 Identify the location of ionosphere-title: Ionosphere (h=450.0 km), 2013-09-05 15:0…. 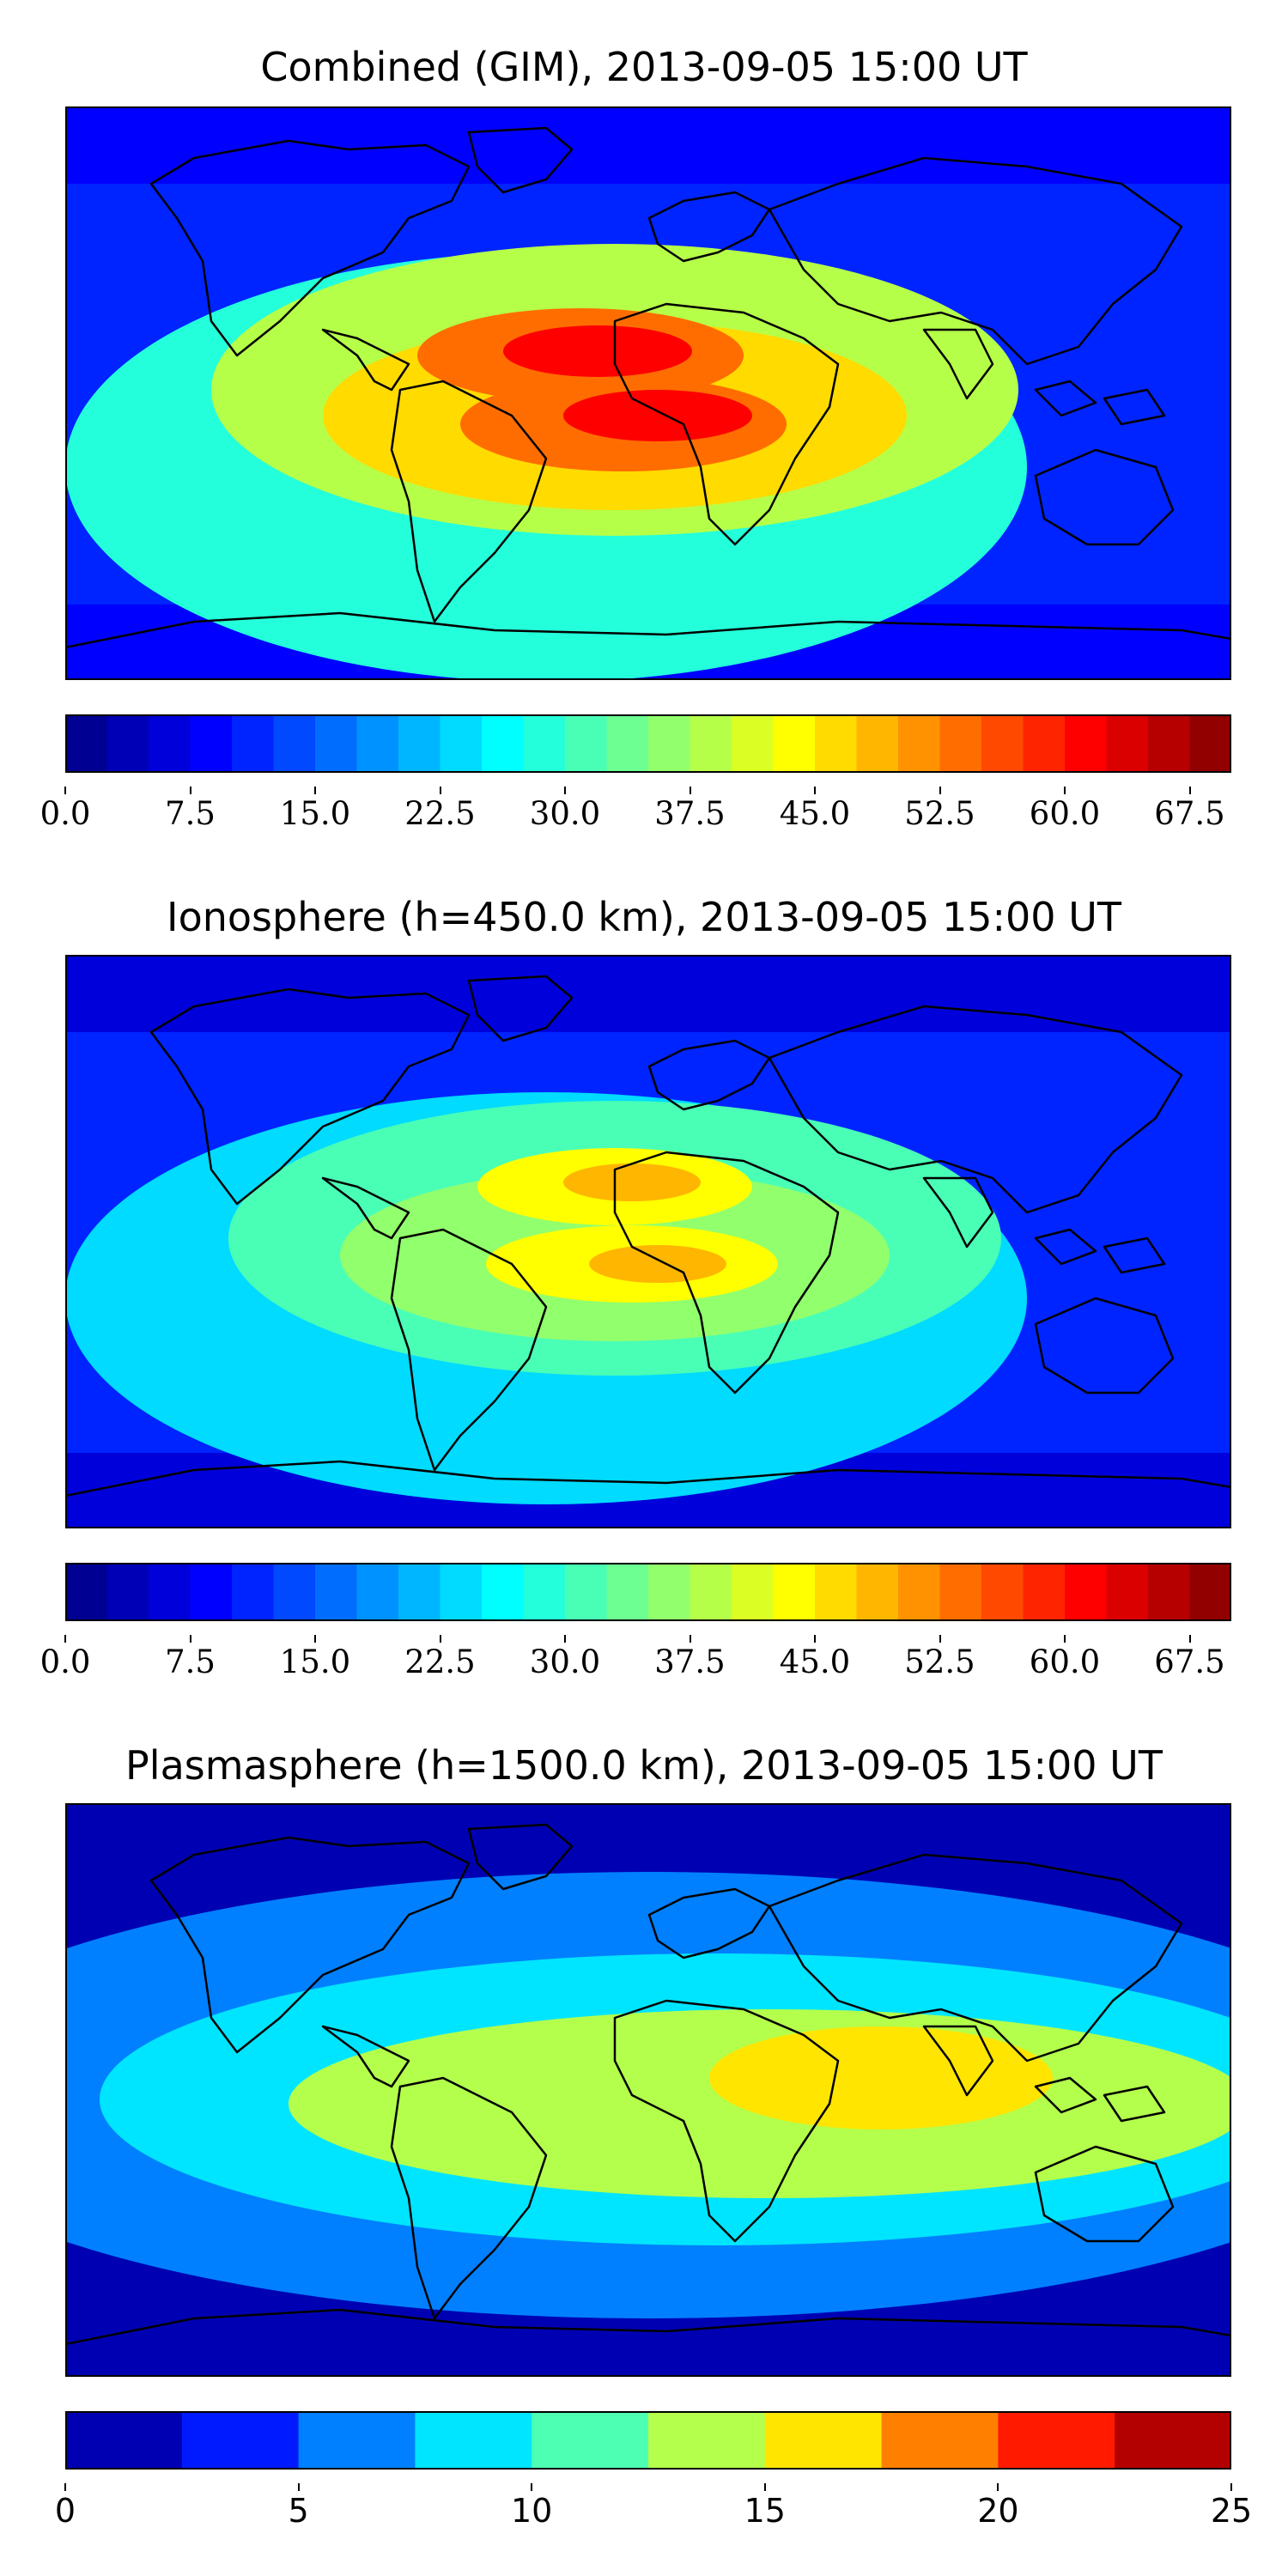
(644, 917).